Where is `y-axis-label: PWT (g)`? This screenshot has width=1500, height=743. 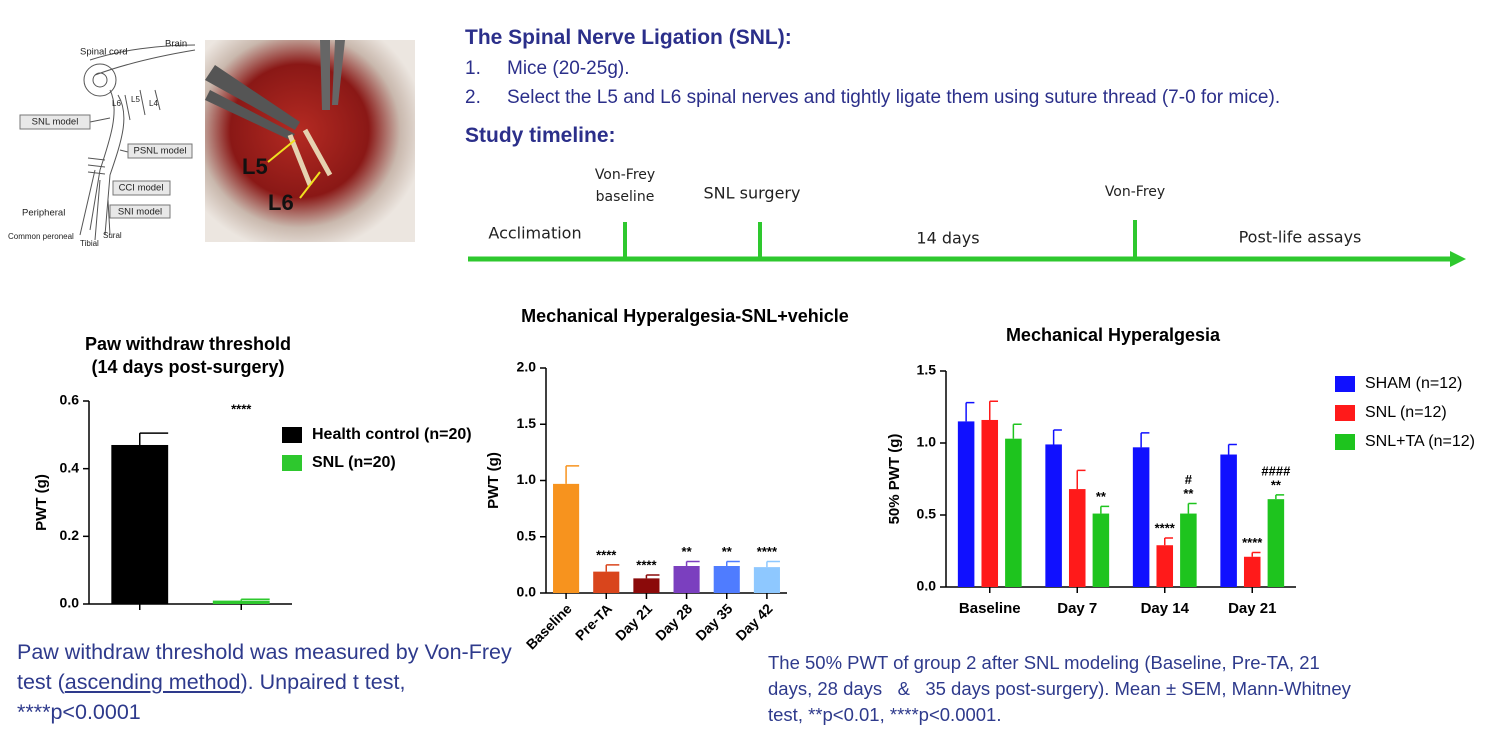 y-axis-label: PWT (g) is located at coordinates (493, 480).